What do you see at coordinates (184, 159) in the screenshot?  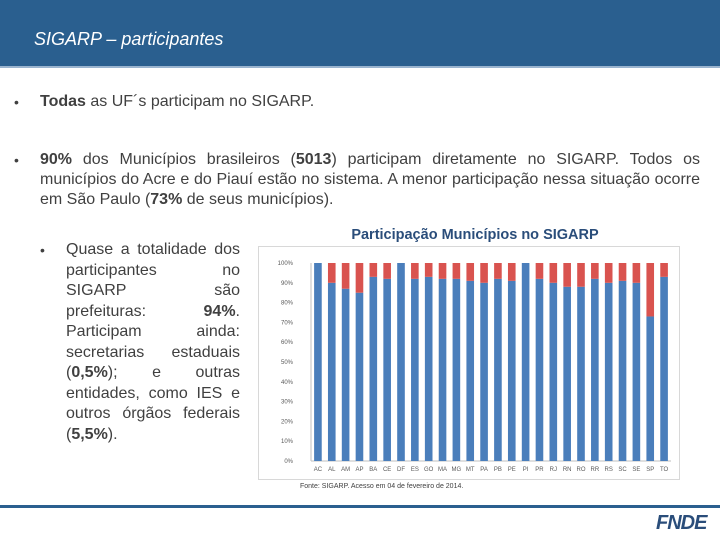 I see `bullet-municipios-text1: dos Municípios brasileiros (` at bounding box center [184, 159].